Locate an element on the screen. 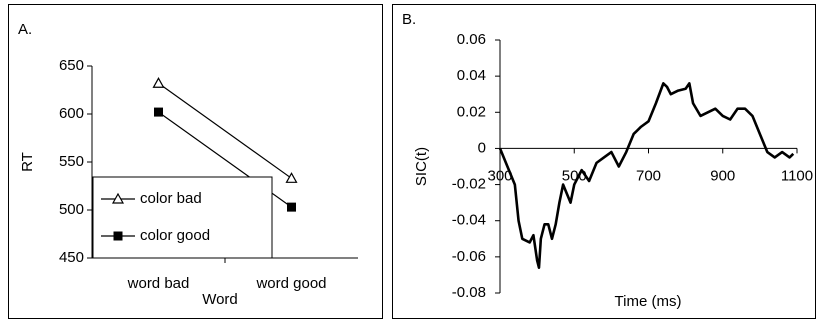  y-axis-title: SIC(t) is located at coordinates (421, 166).